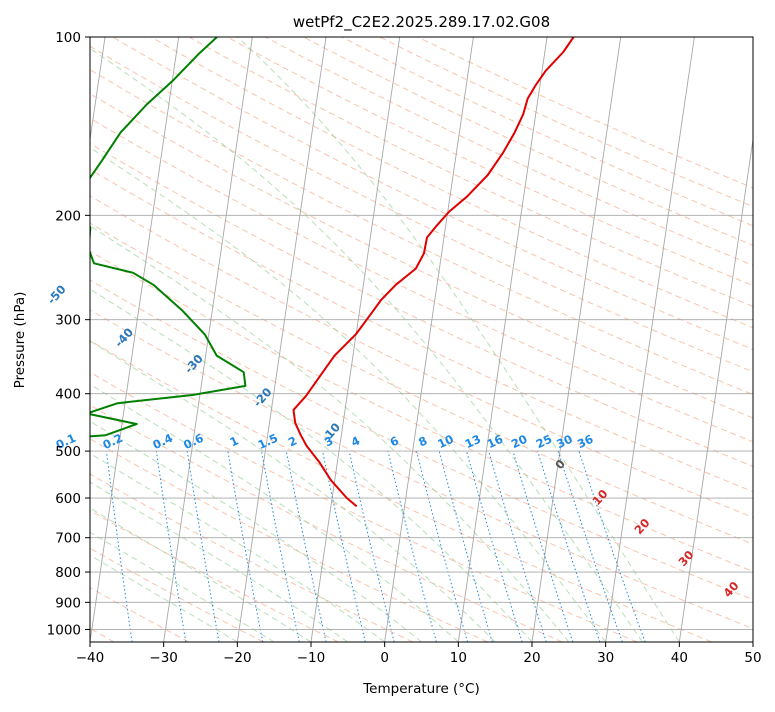  Describe the element at coordinates (163, 658) in the screenshot. I see `x-tick-label: −30` at that location.